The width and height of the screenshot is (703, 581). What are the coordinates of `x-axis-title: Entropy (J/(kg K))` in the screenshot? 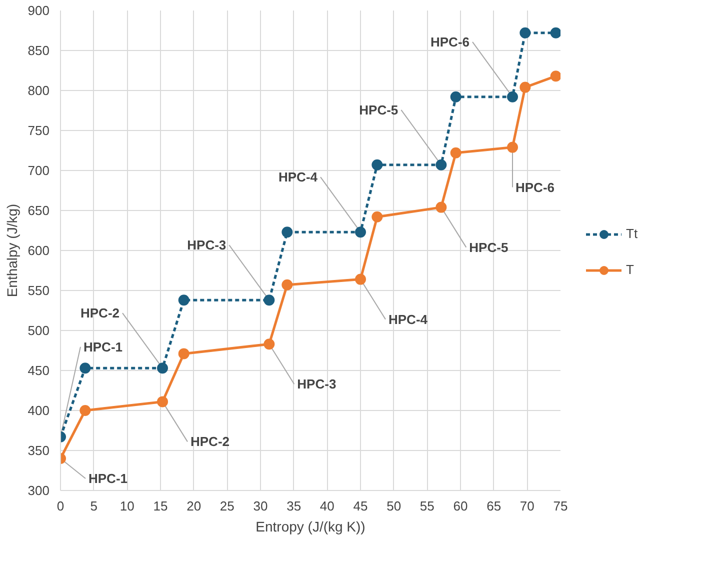 It's located at (311, 526).